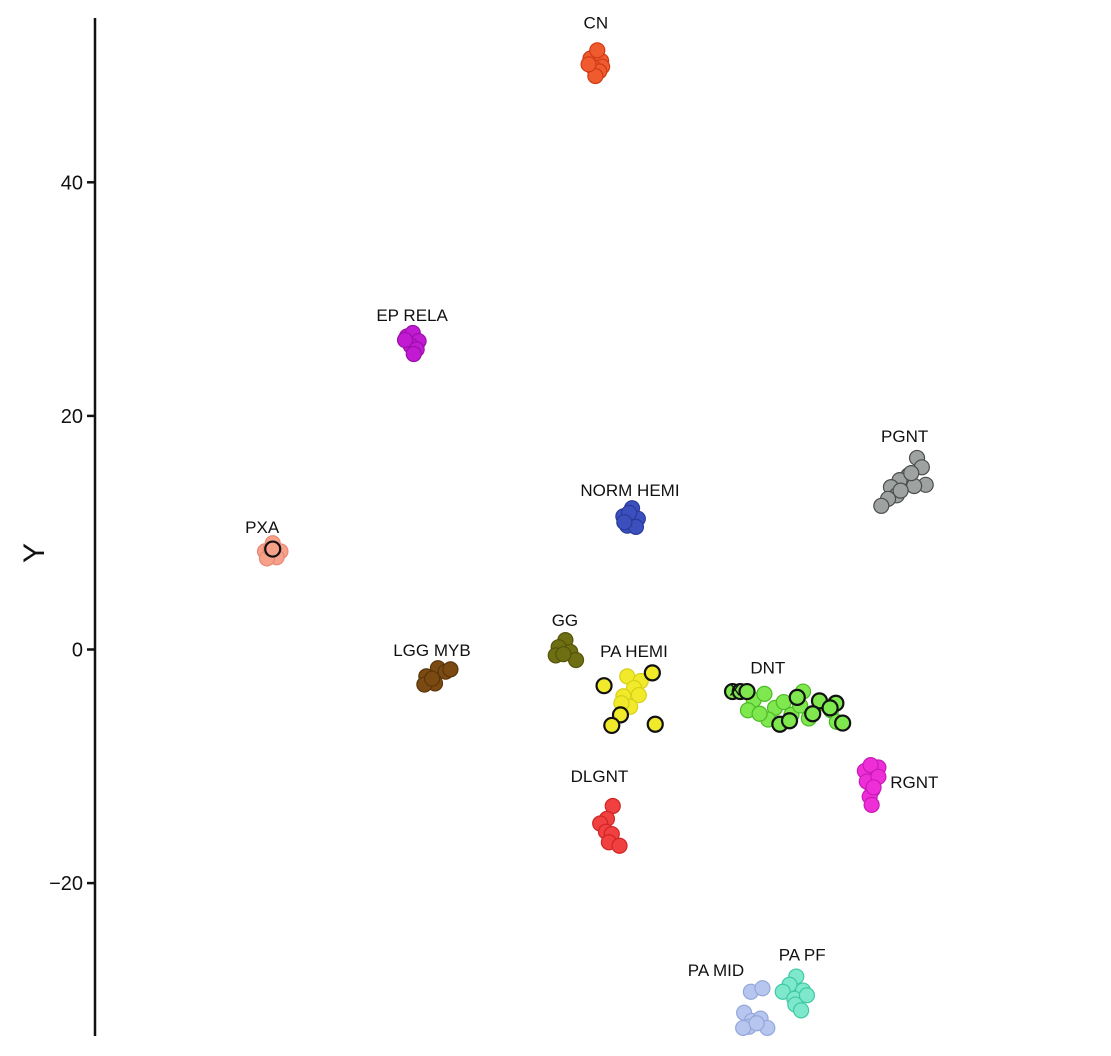 The height and width of the screenshot is (1056, 1111). What do you see at coordinates (57, 527) in the screenshot?
I see `y-axis: −20 0 20 40 Y` at bounding box center [57, 527].